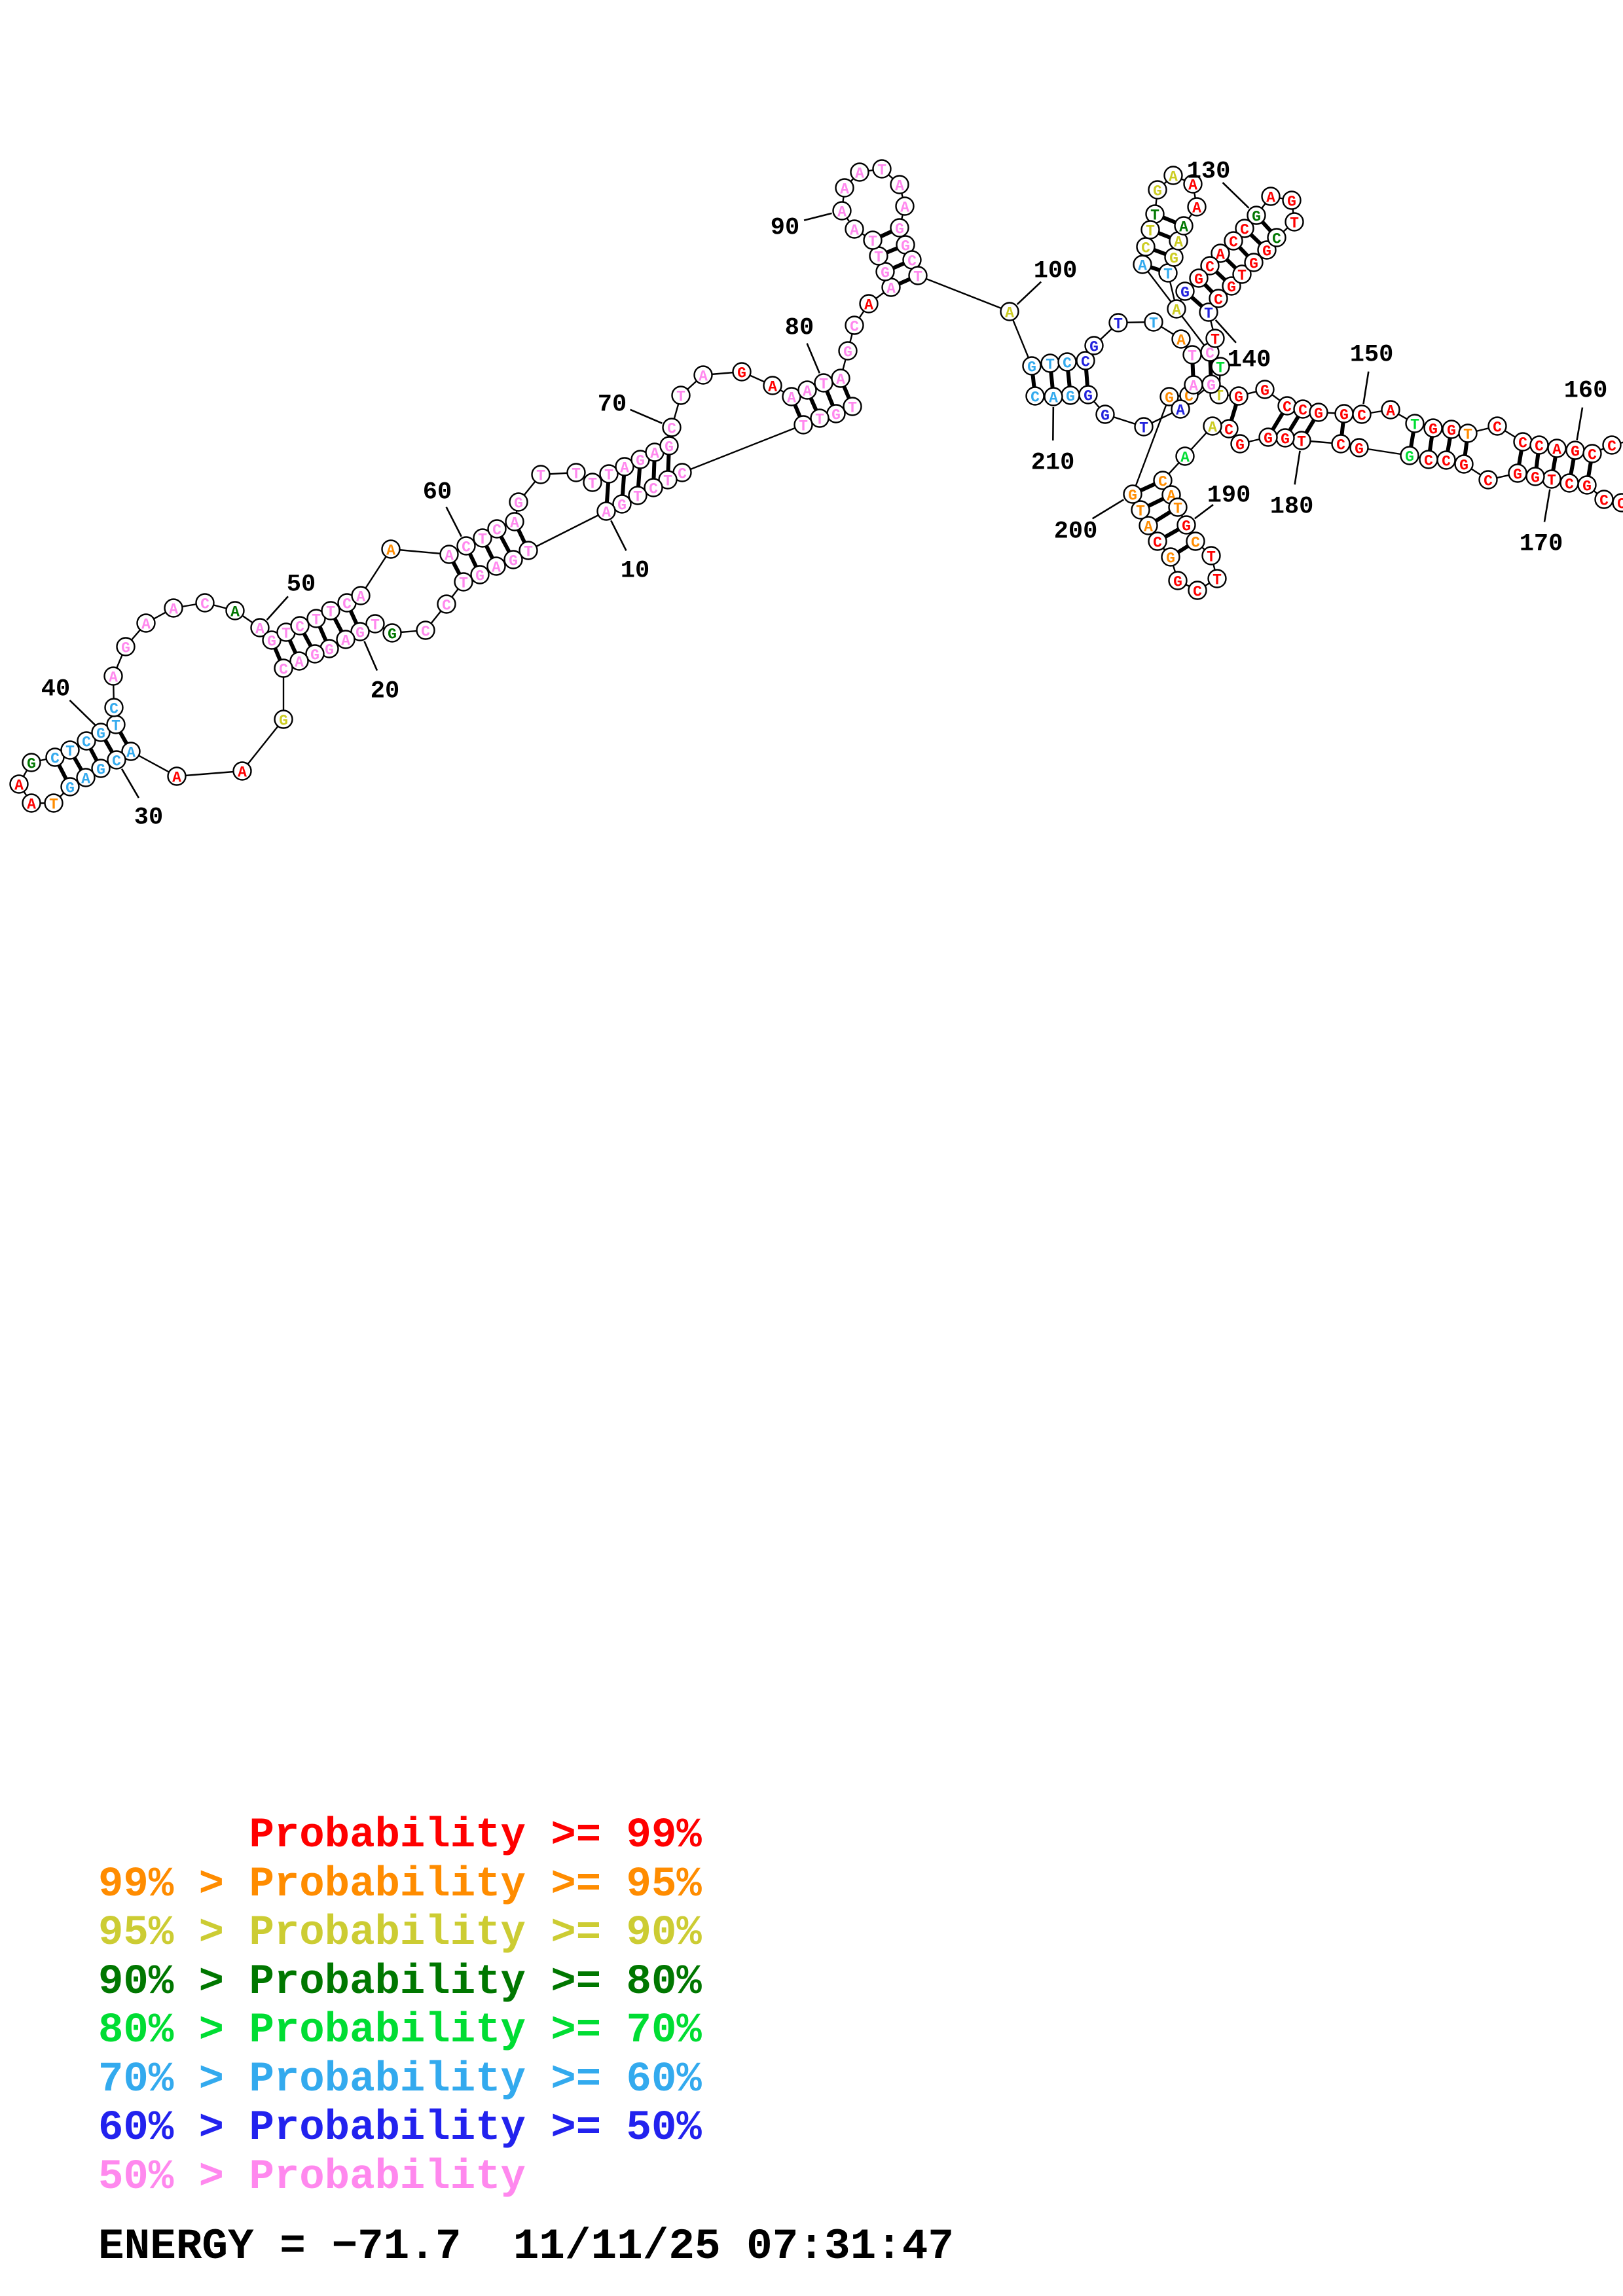 The width and height of the screenshot is (1623, 2296). Describe the element at coordinates (400, 2128) in the screenshot. I see `legend-line: 60% > Probability >= 50%` at that location.